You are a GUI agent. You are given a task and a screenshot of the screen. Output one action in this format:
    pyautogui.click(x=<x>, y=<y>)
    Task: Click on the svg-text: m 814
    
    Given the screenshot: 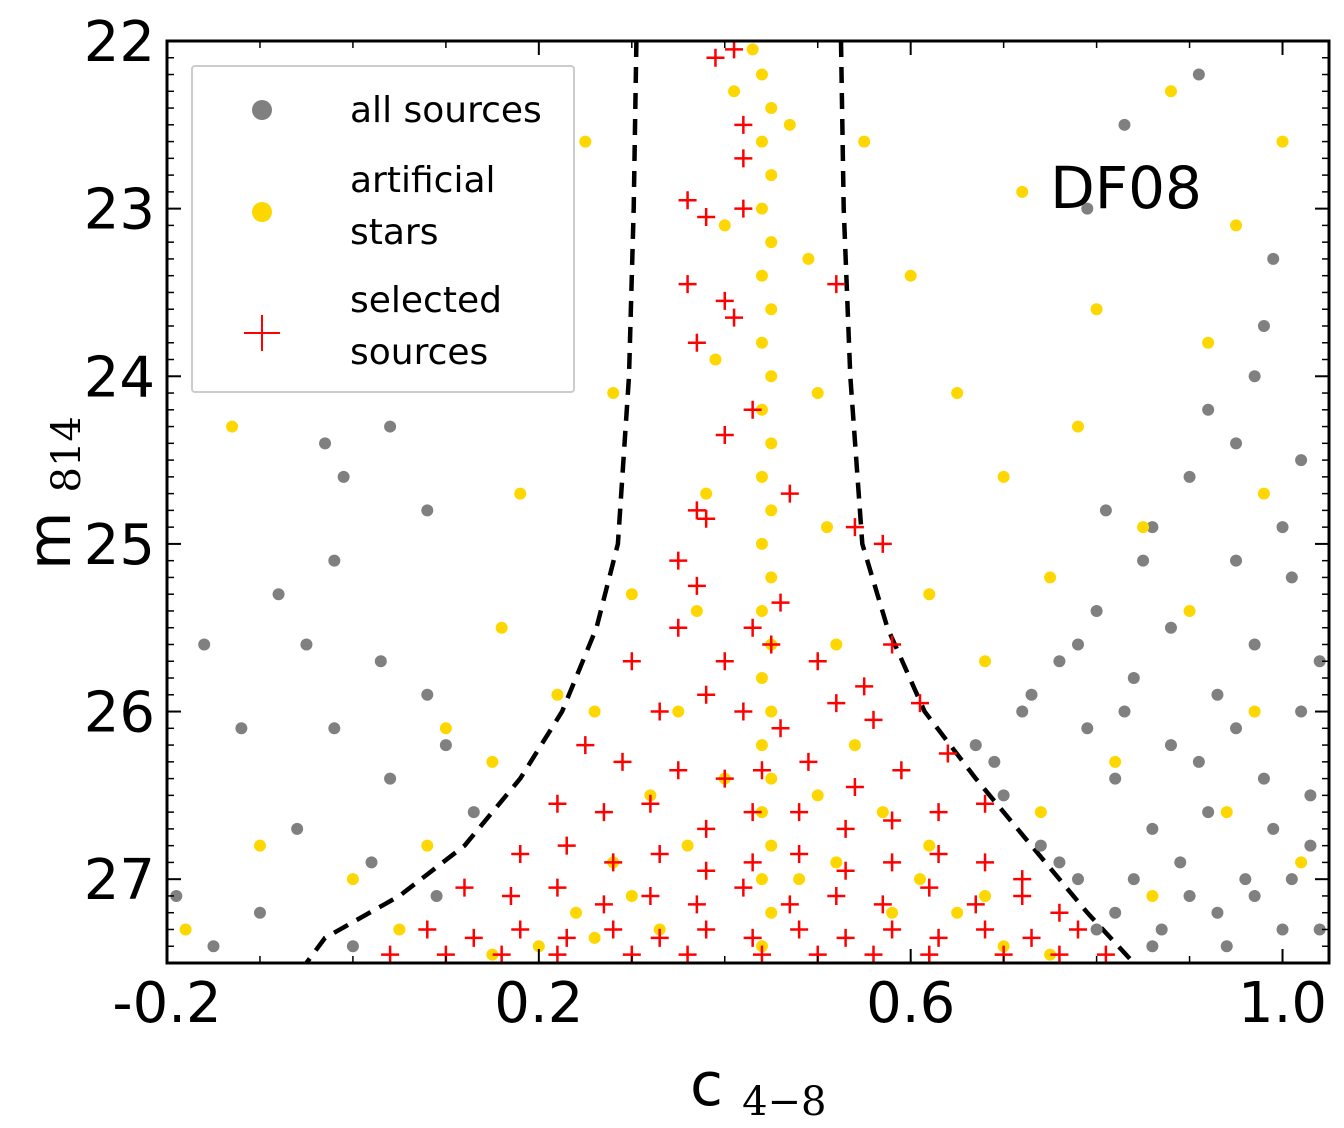 What is the action you would take?
    pyautogui.click(x=52, y=493)
    